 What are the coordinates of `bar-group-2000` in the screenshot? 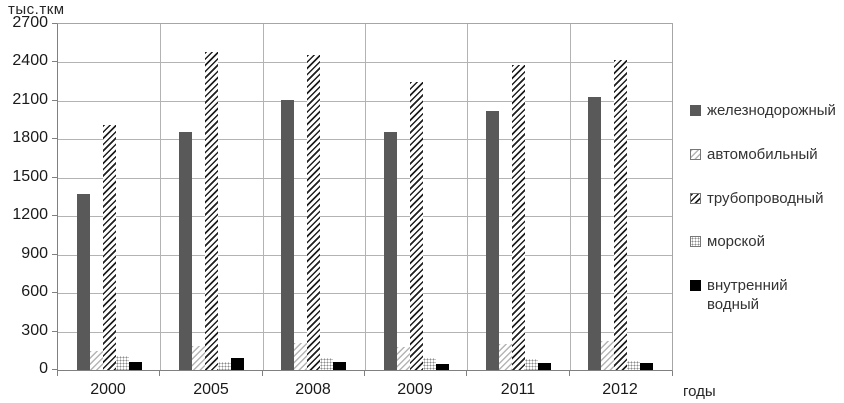 It's located at (109, 197).